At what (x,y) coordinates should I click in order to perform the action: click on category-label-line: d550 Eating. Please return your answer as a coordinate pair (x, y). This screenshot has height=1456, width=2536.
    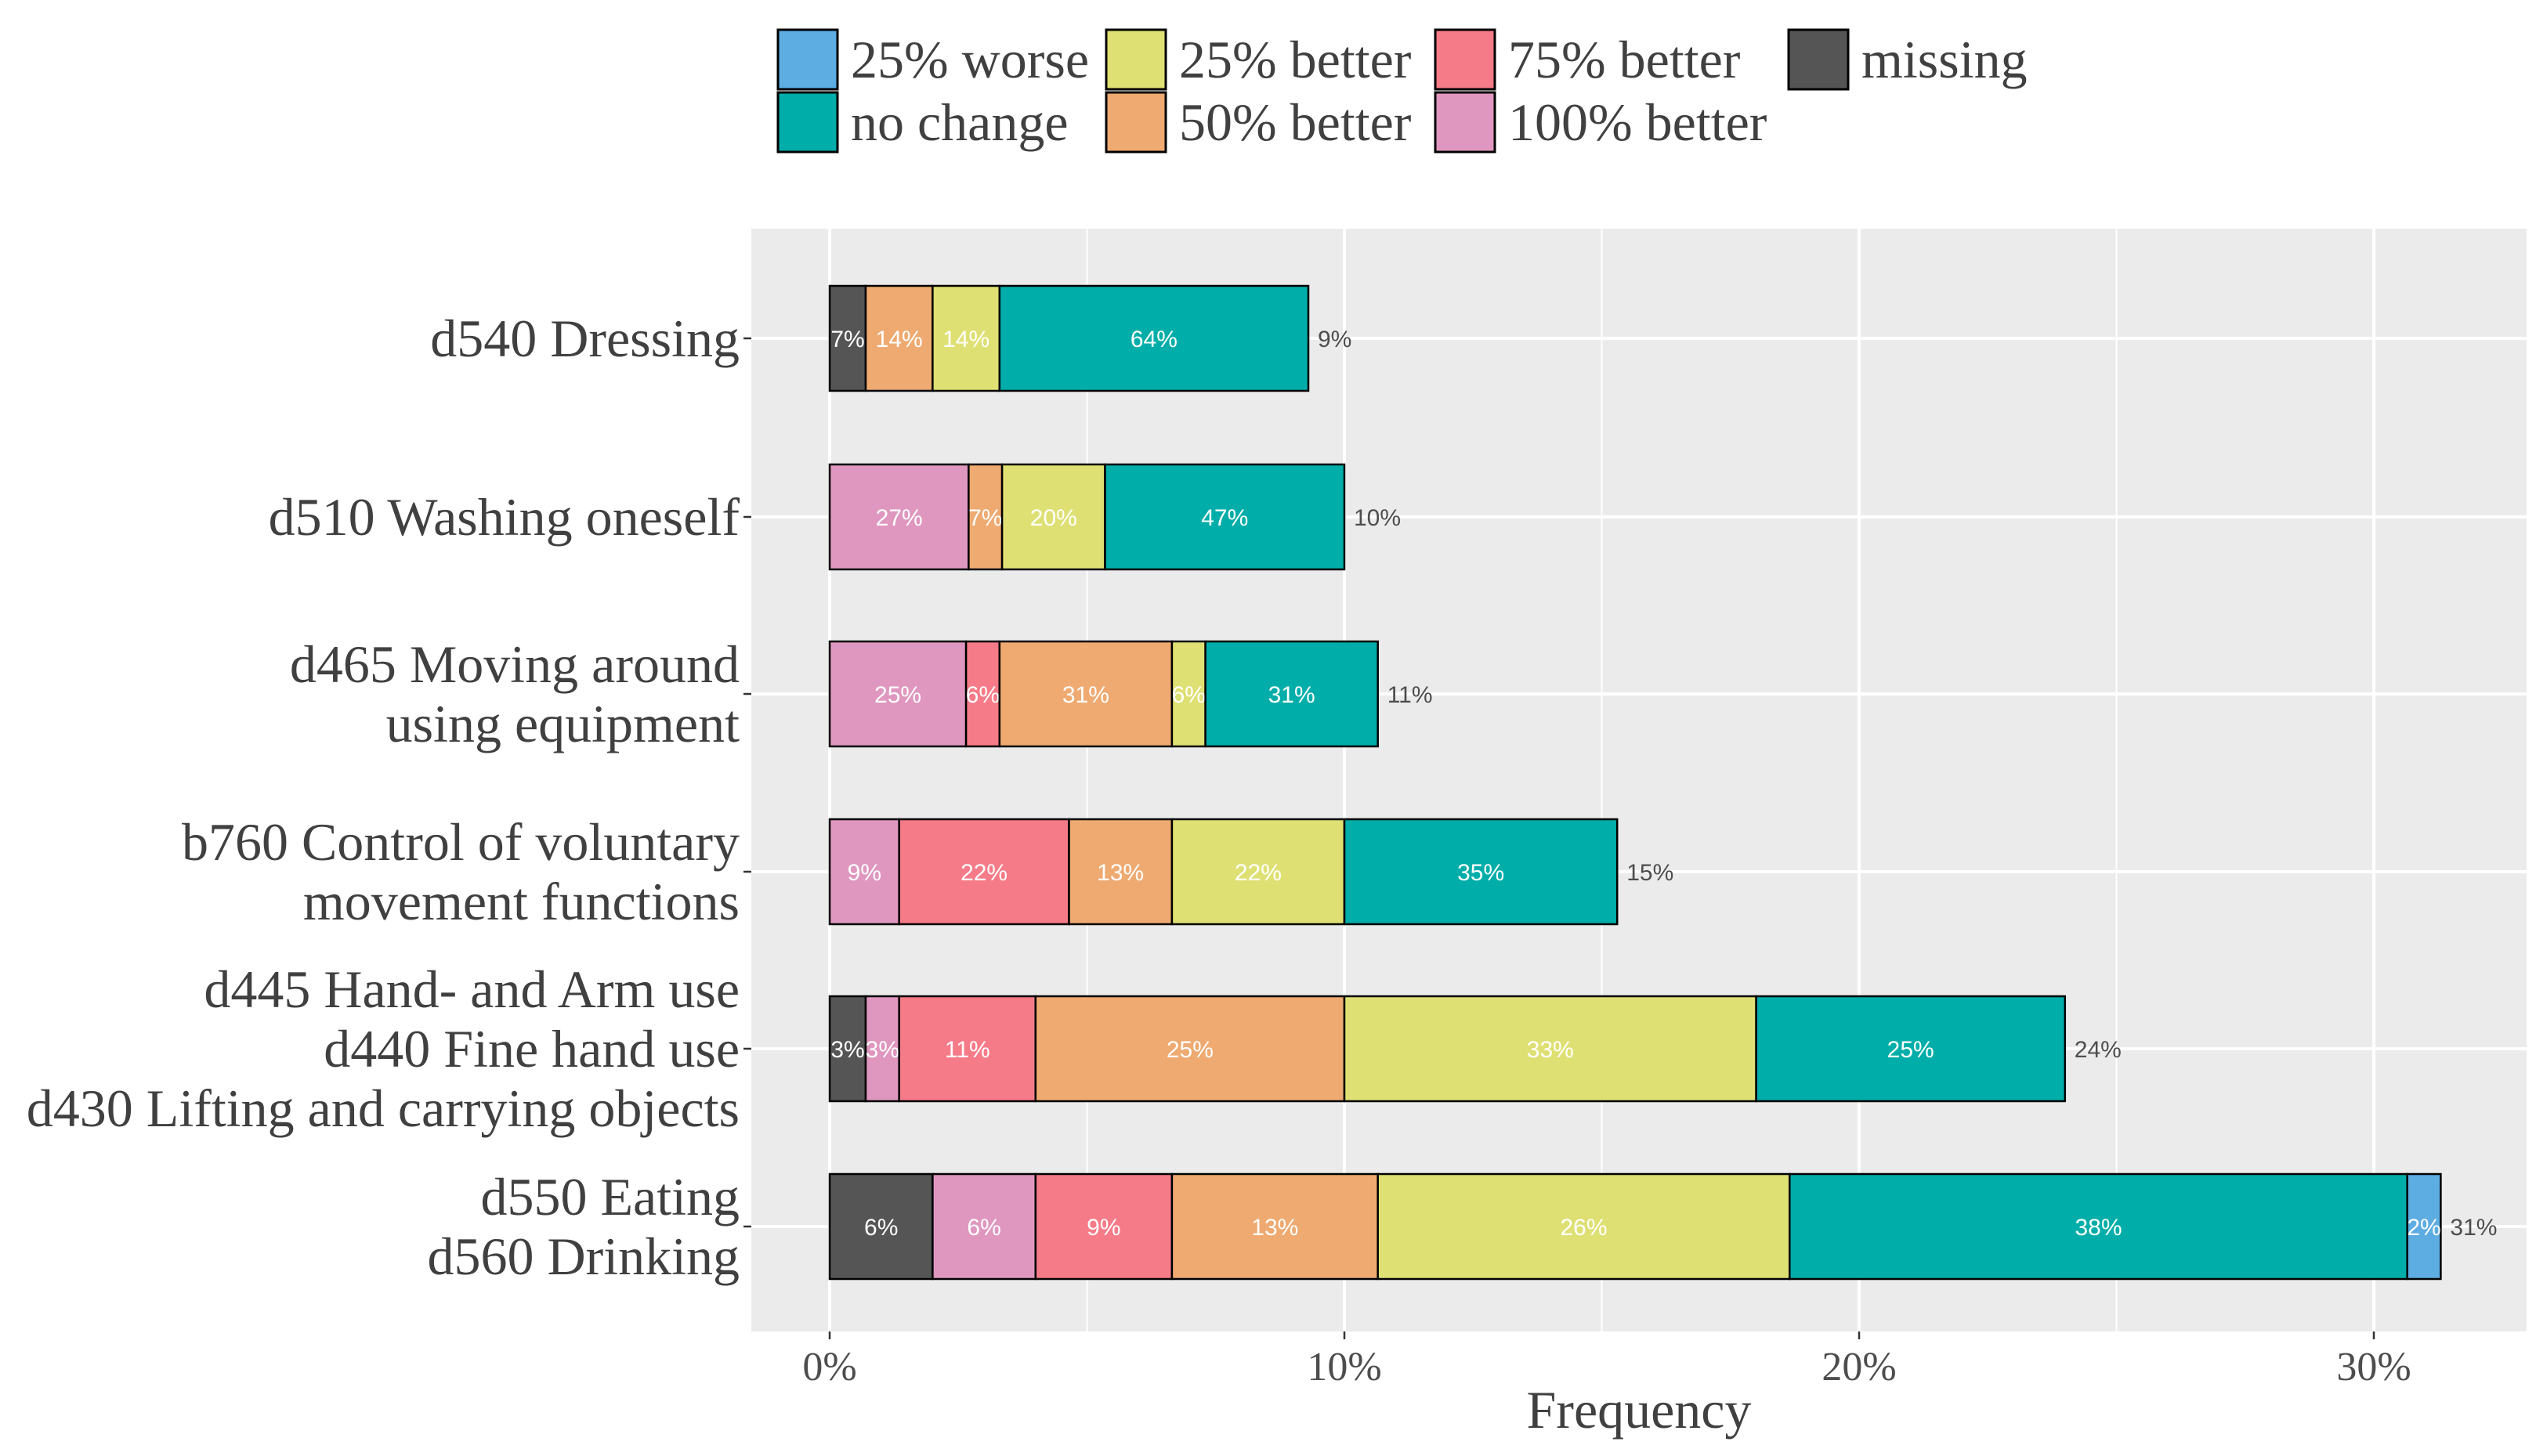
    Looking at the image, I should click on (610, 1197).